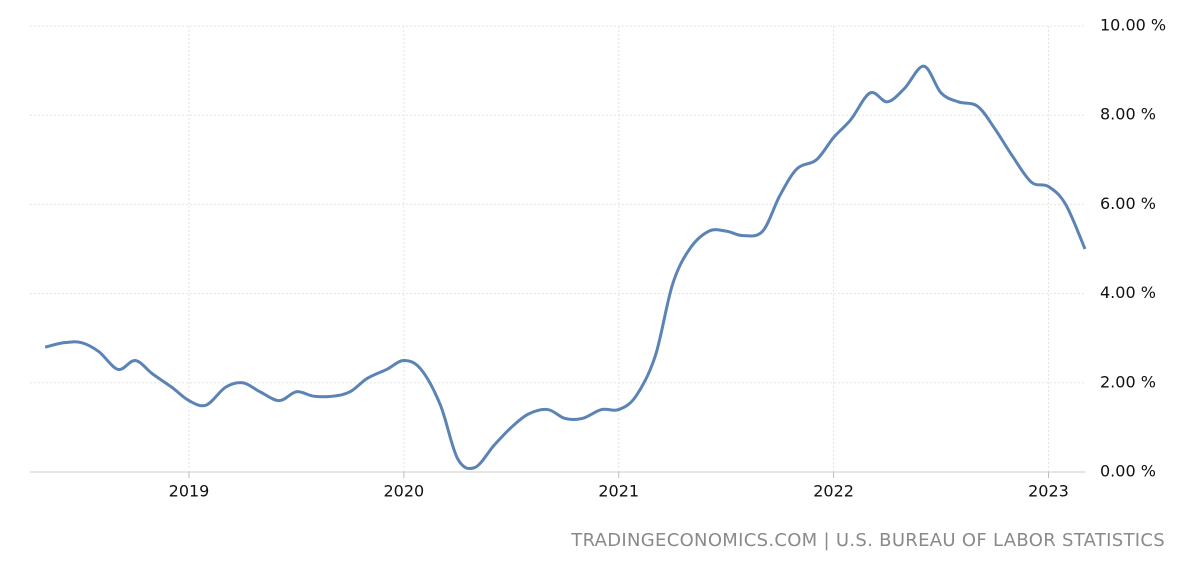 The width and height of the screenshot is (1200, 566). I want to click on y-tick-label: 6.00 %, so click(1128, 203).